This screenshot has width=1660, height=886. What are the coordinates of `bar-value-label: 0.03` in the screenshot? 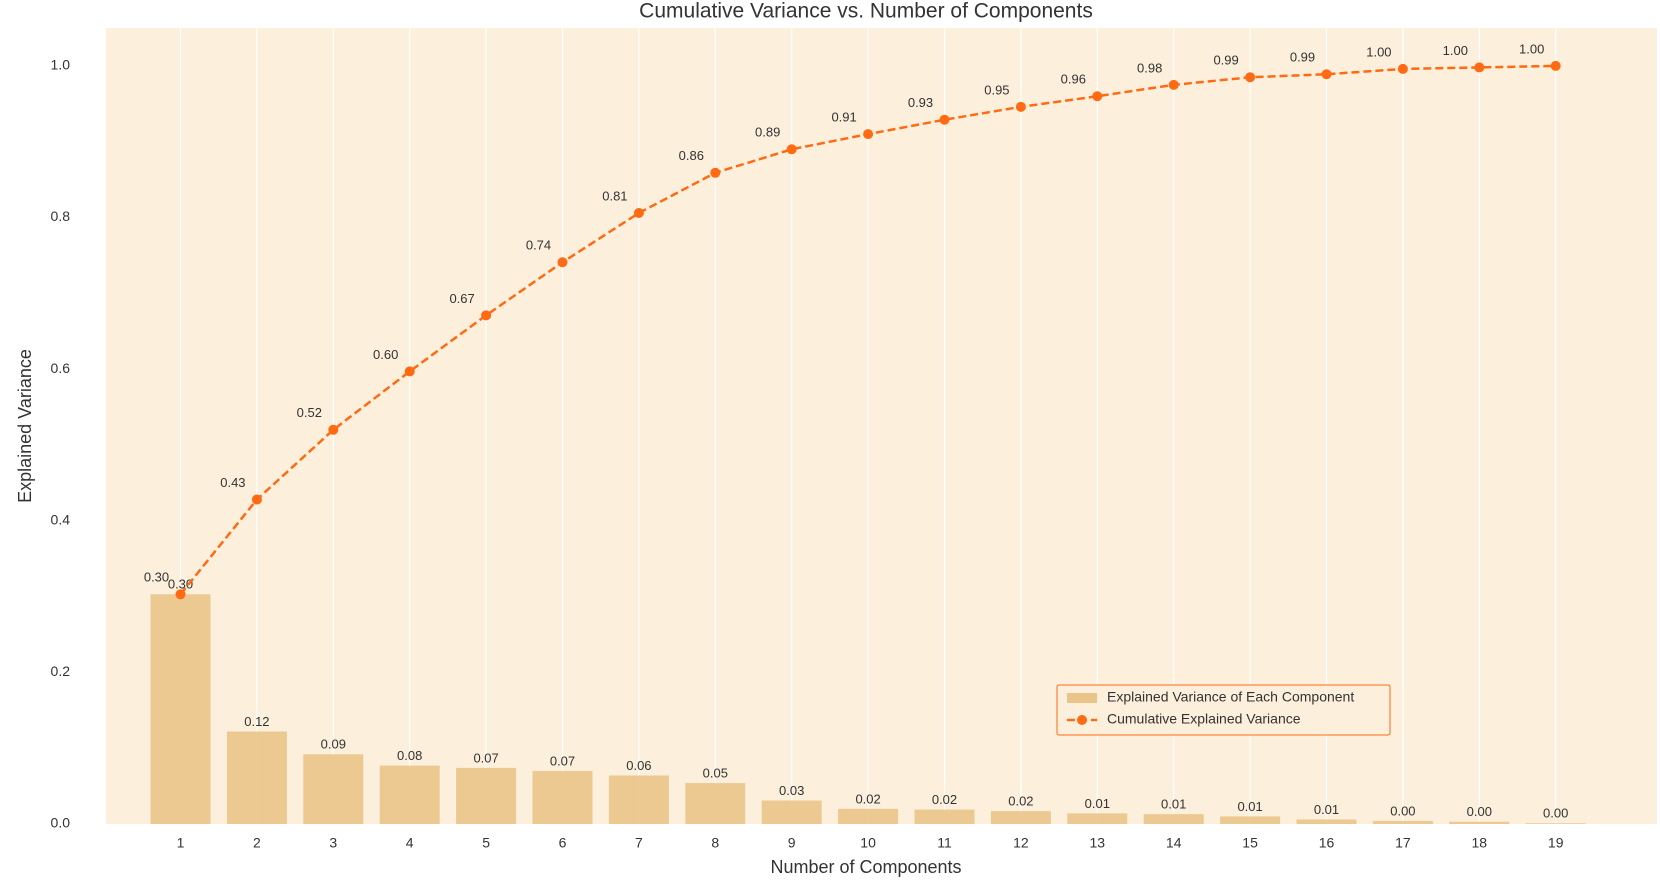 It's located at (791, 790).